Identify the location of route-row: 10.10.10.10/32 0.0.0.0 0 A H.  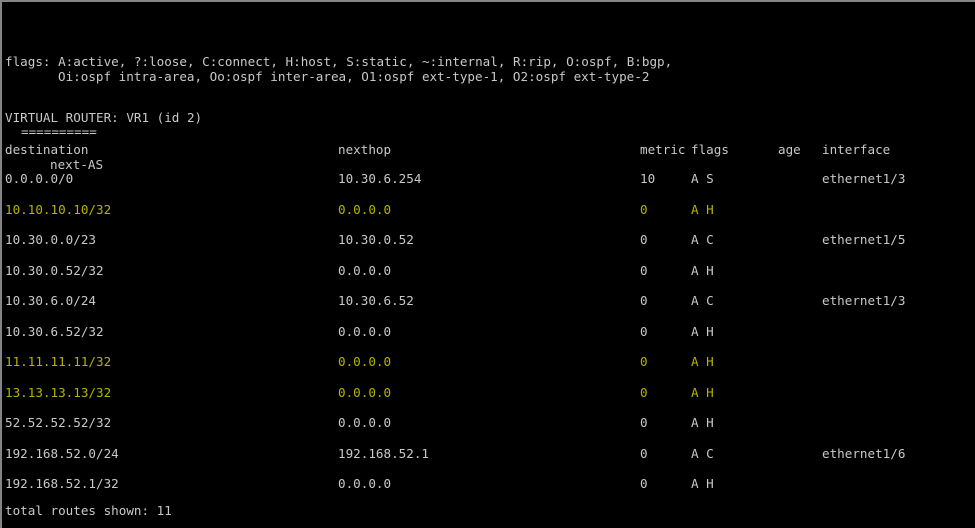
(488, 217).